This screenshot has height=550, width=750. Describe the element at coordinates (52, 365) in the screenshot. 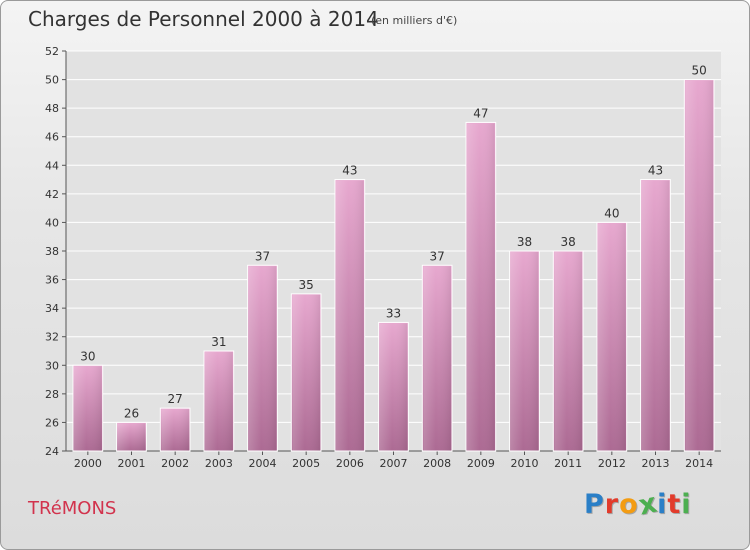

I see `y-tick-label: 30` at that location.